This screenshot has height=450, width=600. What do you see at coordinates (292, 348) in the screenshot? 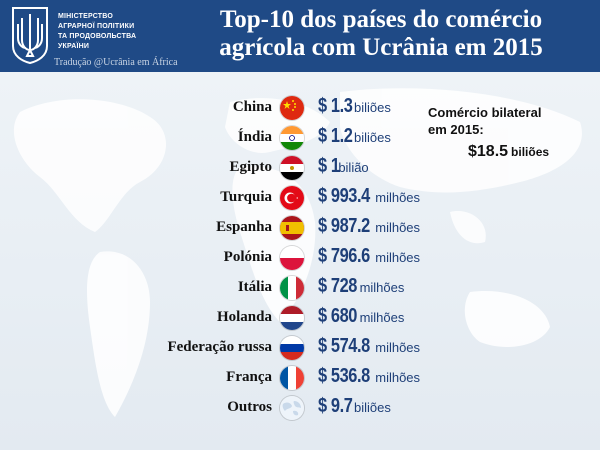
I see `russia-flag-icon` at bounding box center [292, 348].